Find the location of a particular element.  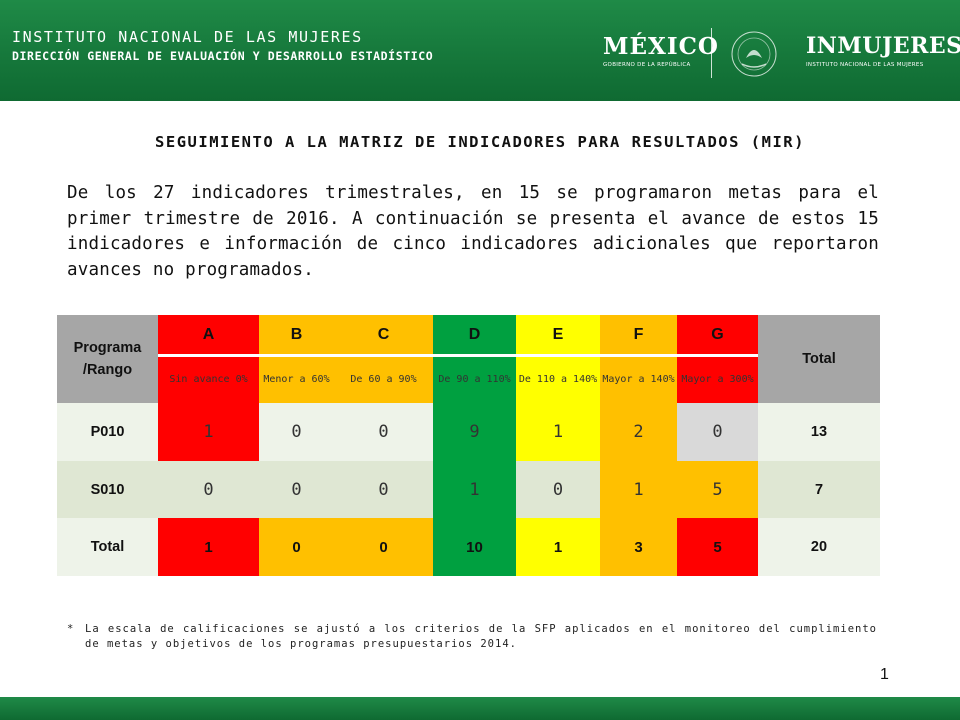

table-cell: 10 is located at coordinates (474, 547).